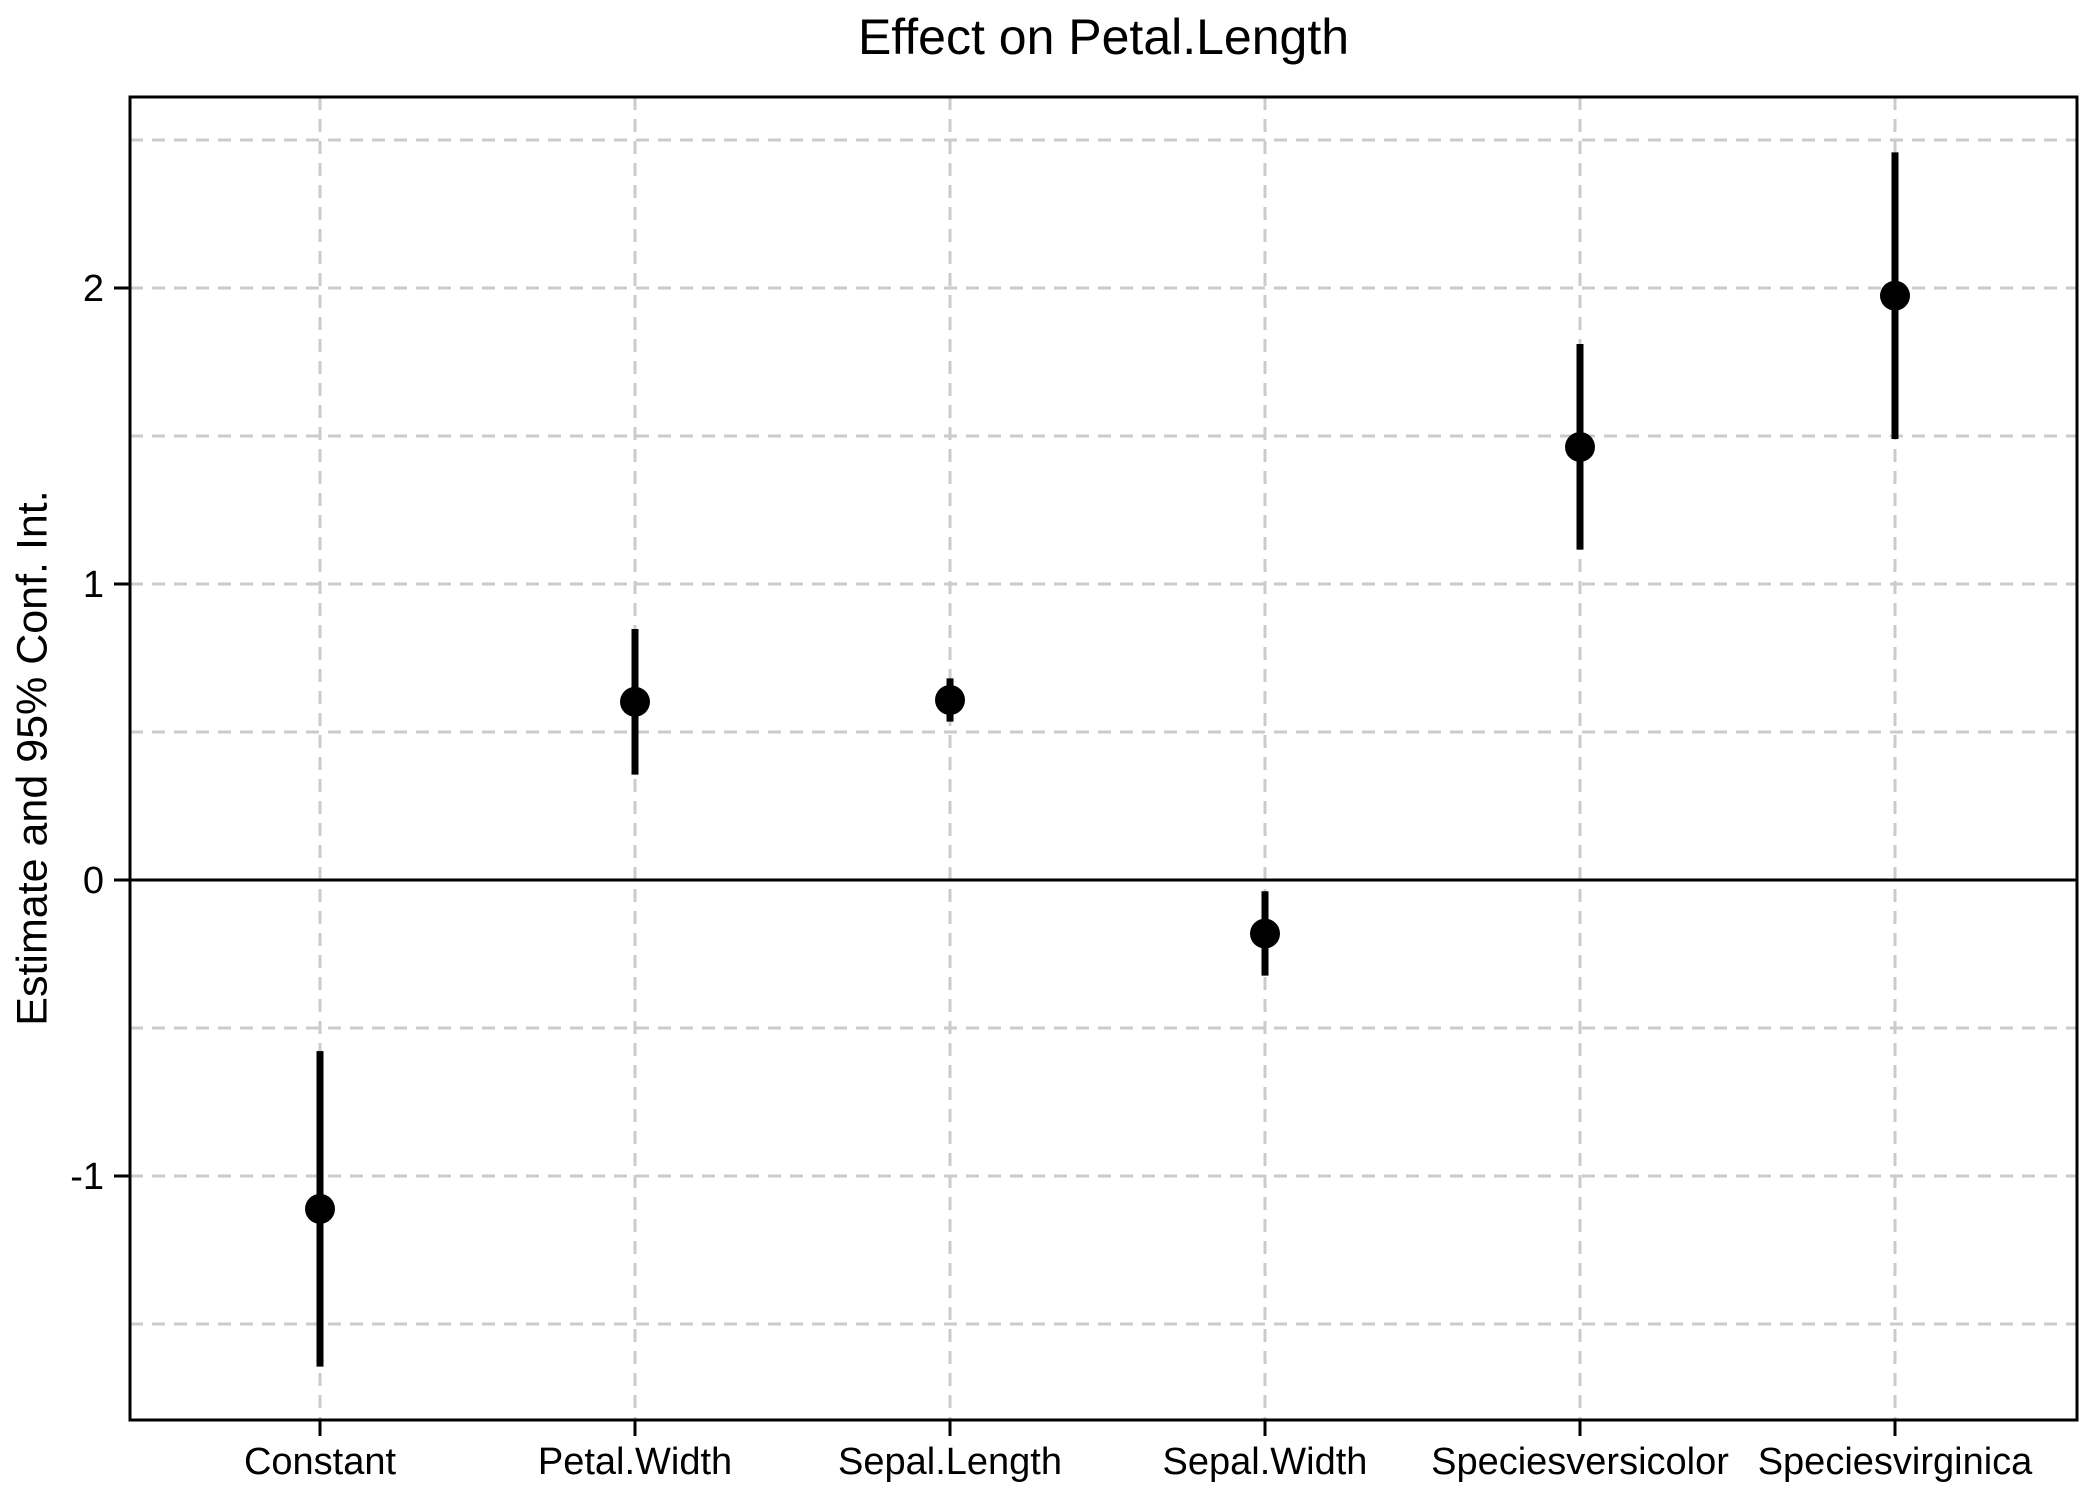 This screenshot has width=2100, height=1505. What do you see at coordinates (87, 1177) in the screenshot?
I see `y-tick-label: -1` at bounding box center [87, 1177].